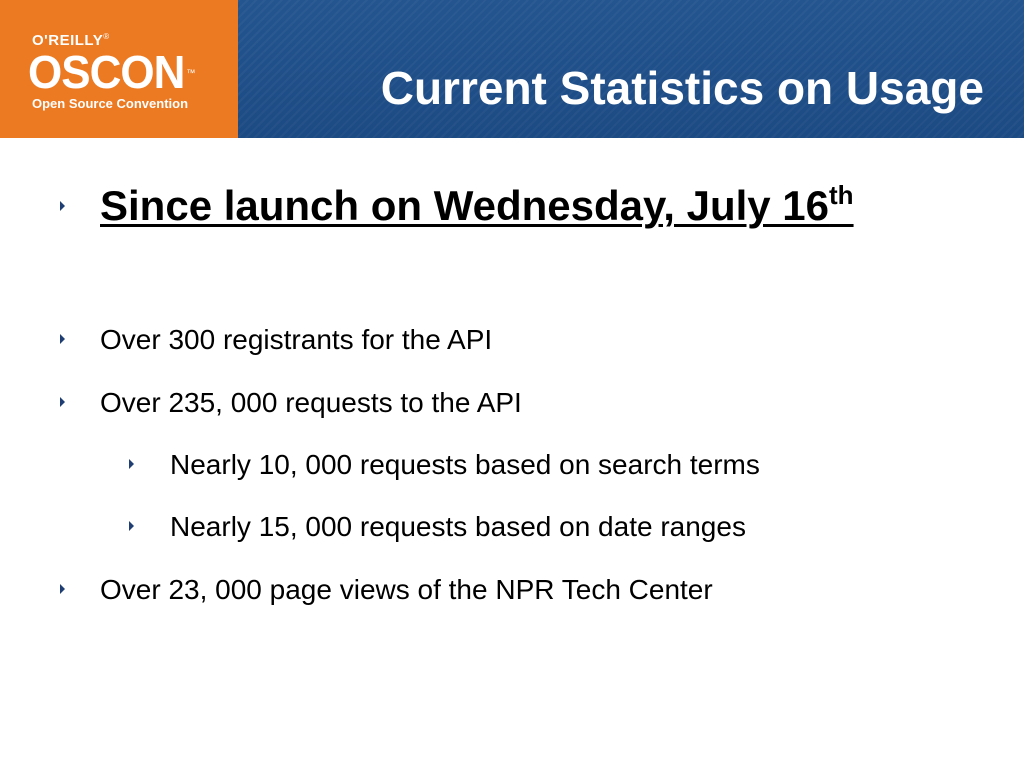 Image resolution: width=1024 pixels, height=768 pixels. I want to click on title-bar: Current Statistics on Usage, so click(631, 69).